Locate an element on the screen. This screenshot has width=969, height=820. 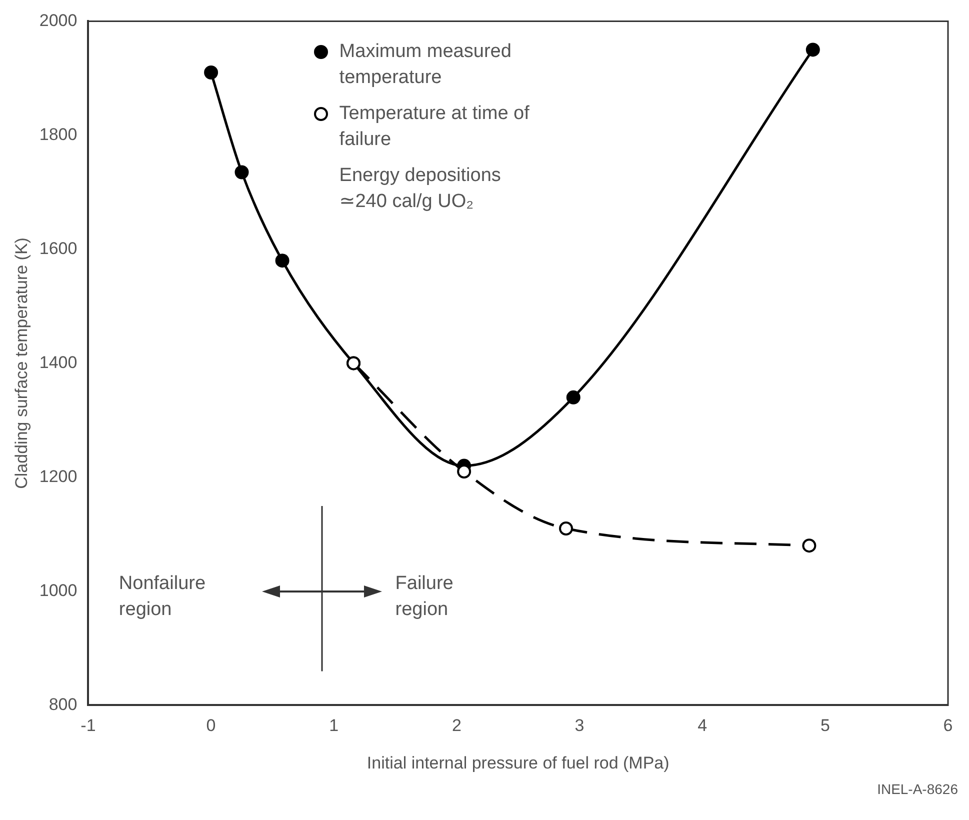
y-tick-label: 1400 is located at coordinates (58, 362).